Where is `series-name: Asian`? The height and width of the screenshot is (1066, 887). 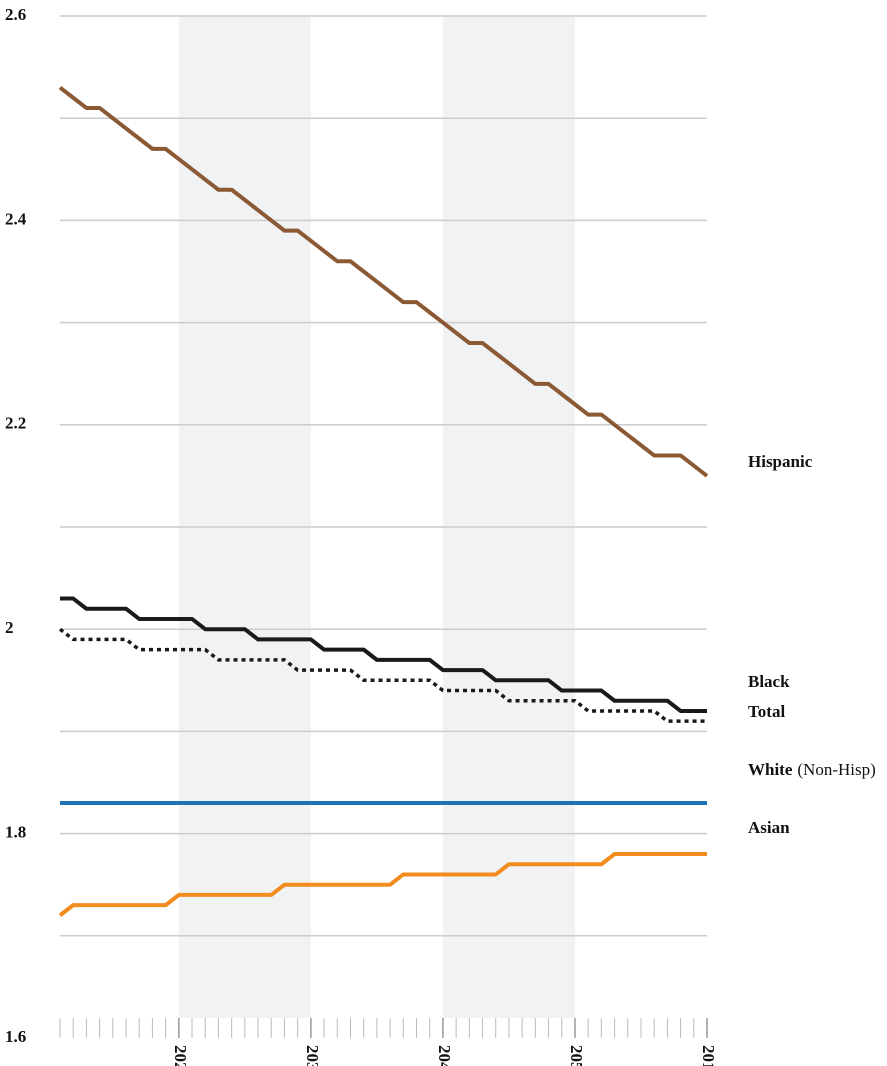
series-name: Asian is located at coordinates (769, 827).